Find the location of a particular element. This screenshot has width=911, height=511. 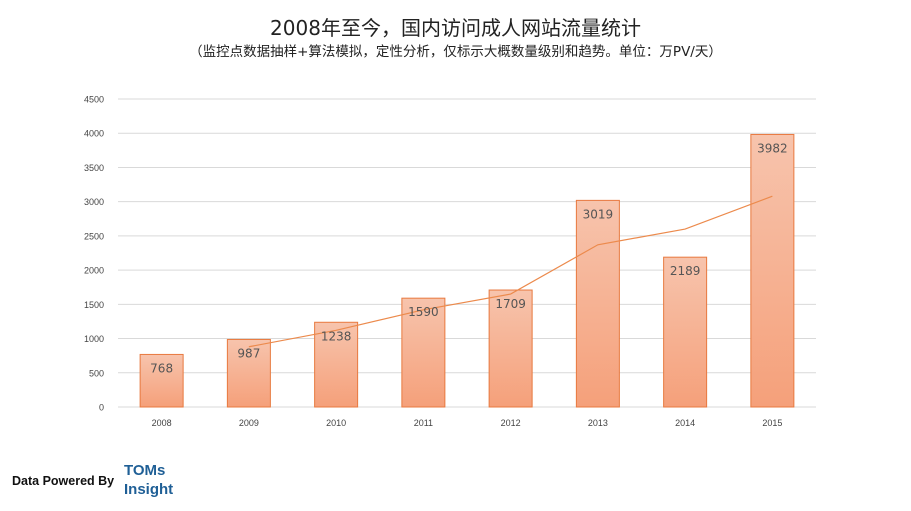

data-label: 1238 is located at coordinates (336, 336).